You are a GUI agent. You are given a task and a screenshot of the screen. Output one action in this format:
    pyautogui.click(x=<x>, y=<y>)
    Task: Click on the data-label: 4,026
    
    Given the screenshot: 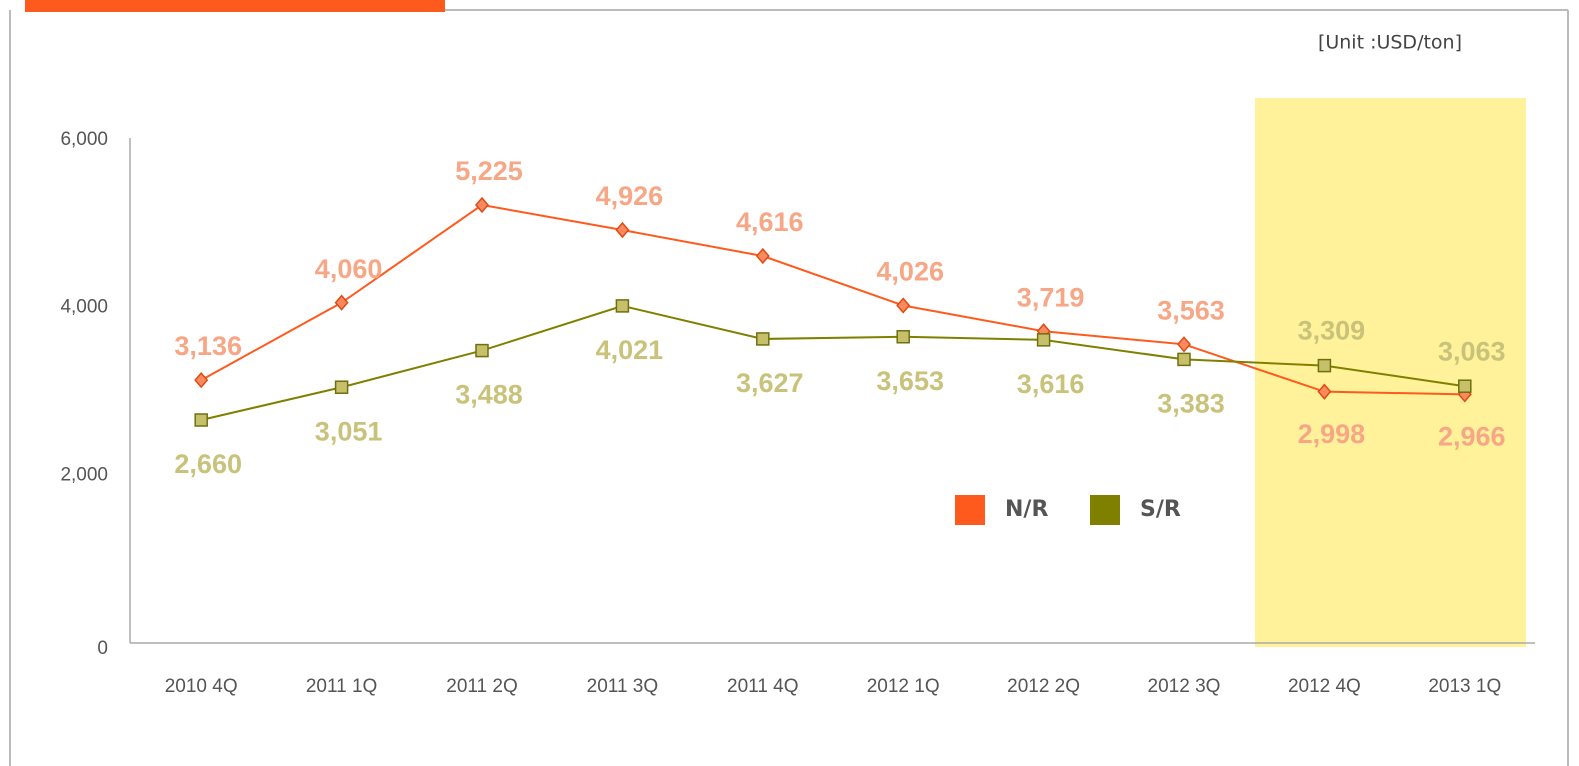 What is the action you would take?
    pyautogui.click(x=910, y=272)
    